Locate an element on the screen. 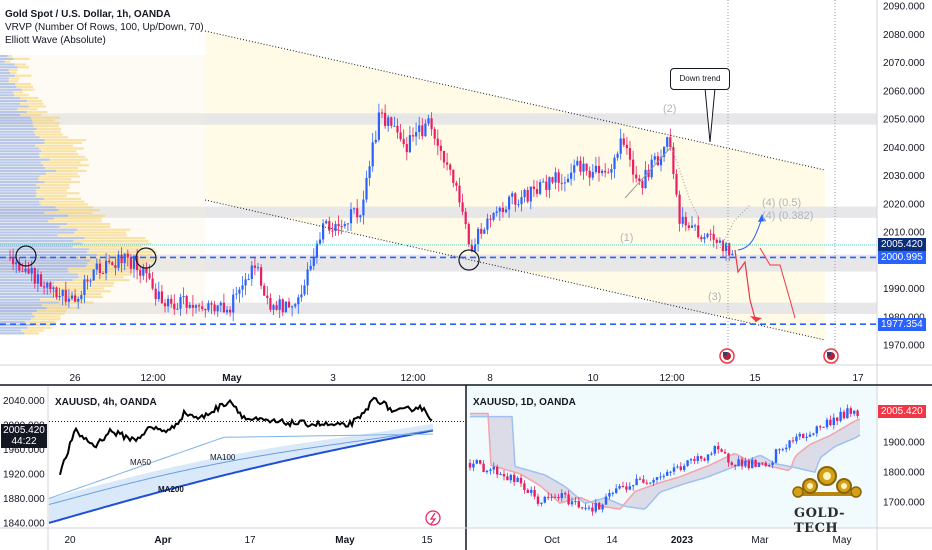 The width and height of the screenshot is (932, 550). ma-slow-line is located at coordinates (665, 462).